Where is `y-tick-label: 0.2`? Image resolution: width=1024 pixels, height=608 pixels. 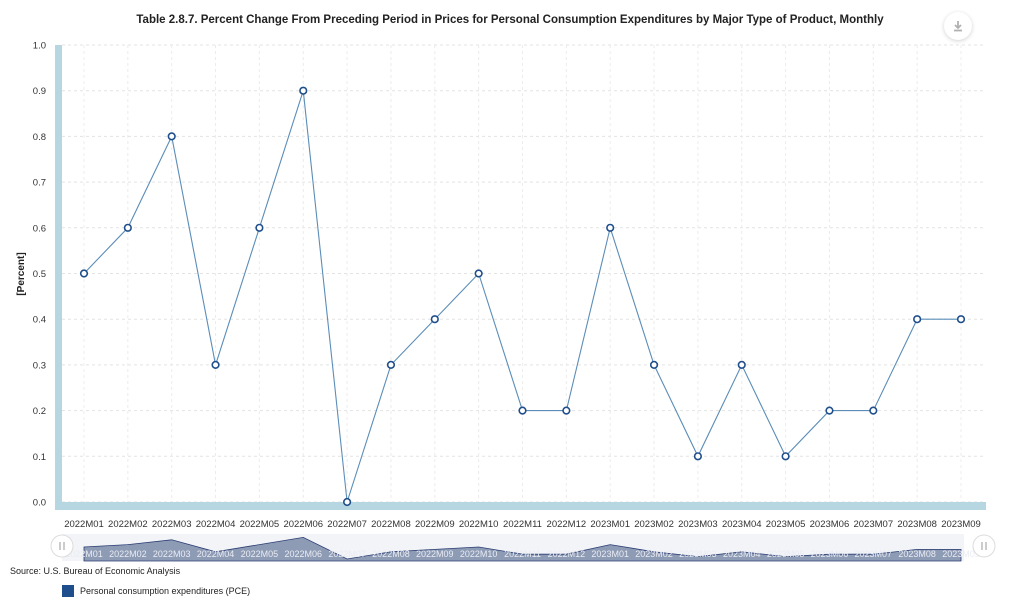 y-tick-label: 0.2 is located at coordinates (39, 411).